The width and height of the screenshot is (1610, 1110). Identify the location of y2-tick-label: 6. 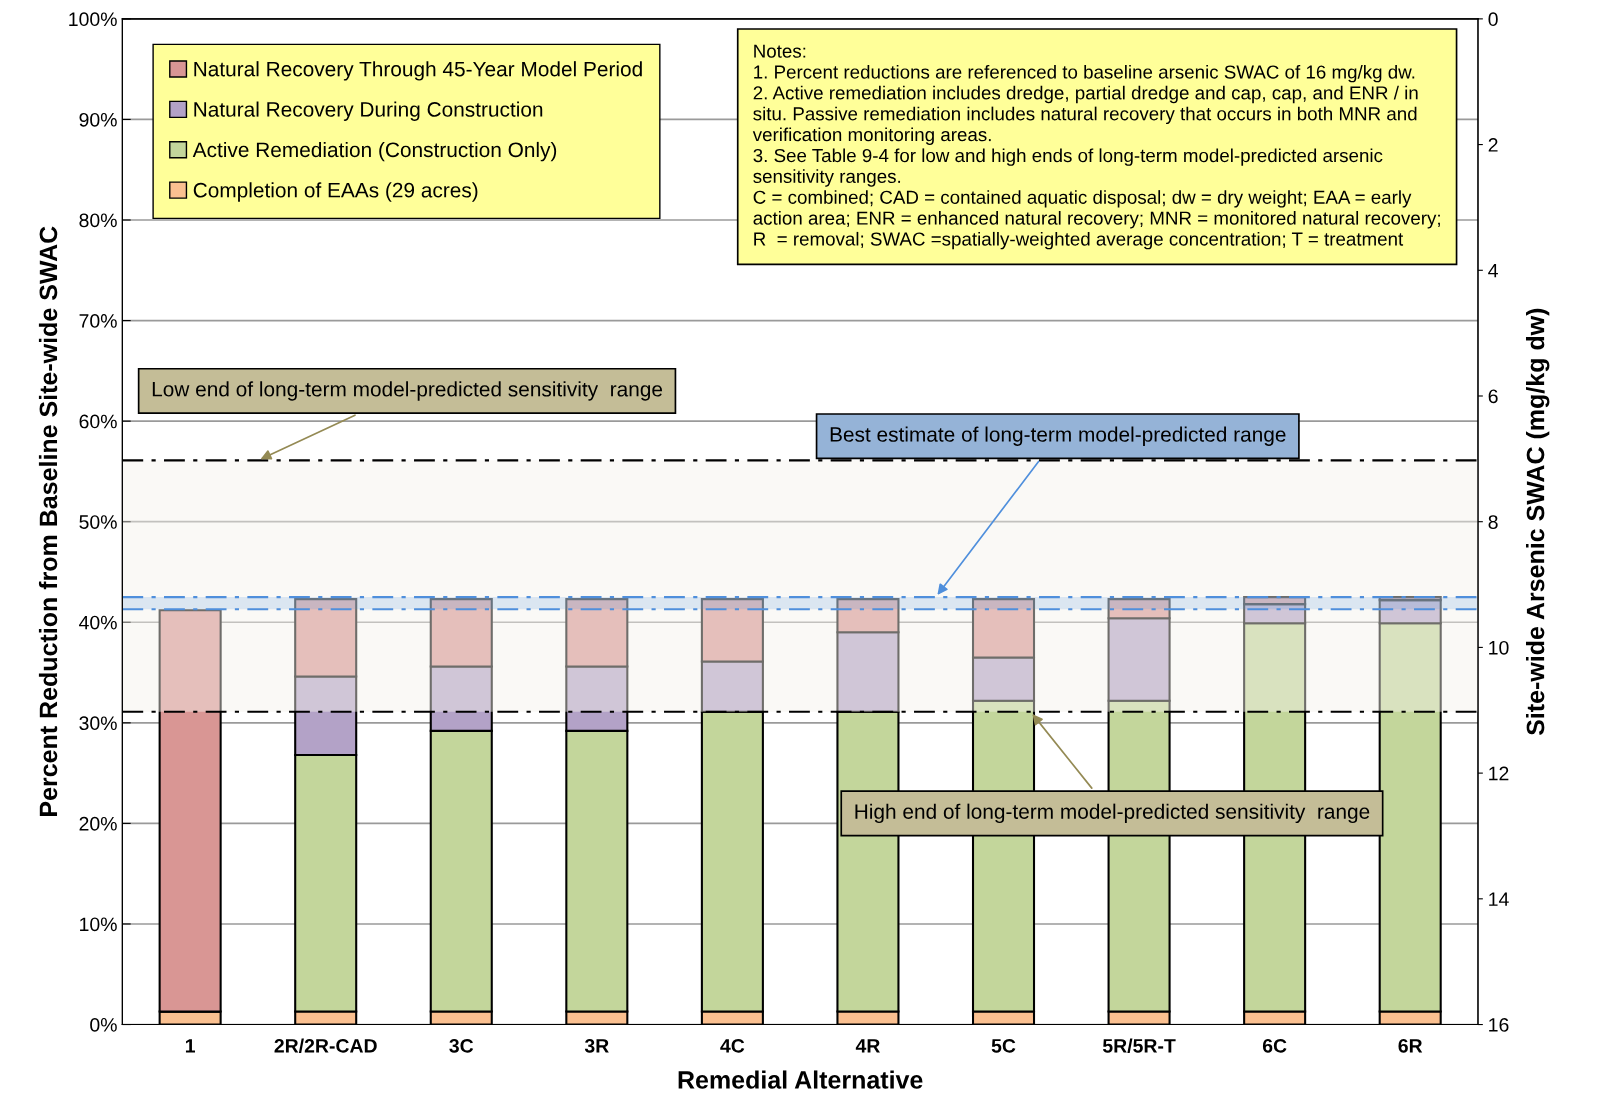
(1493, 396).